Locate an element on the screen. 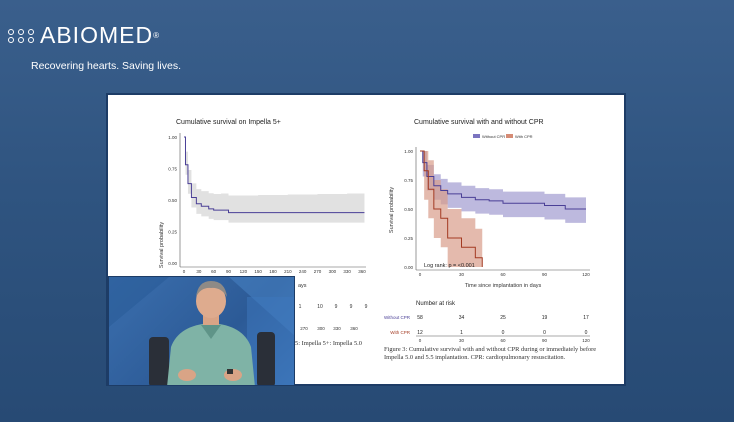  right-risk-x-tick: 0 is located at coordinates (420, 340).